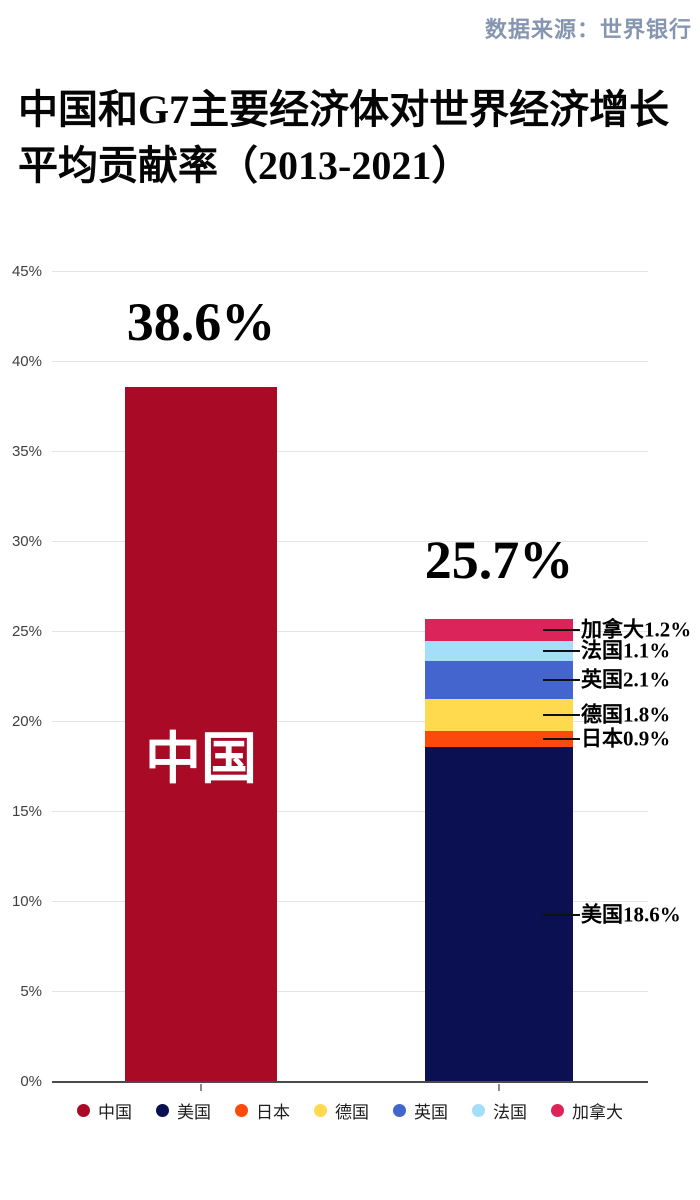  I want to click on legend-label: 法国, so click(510, 1112).